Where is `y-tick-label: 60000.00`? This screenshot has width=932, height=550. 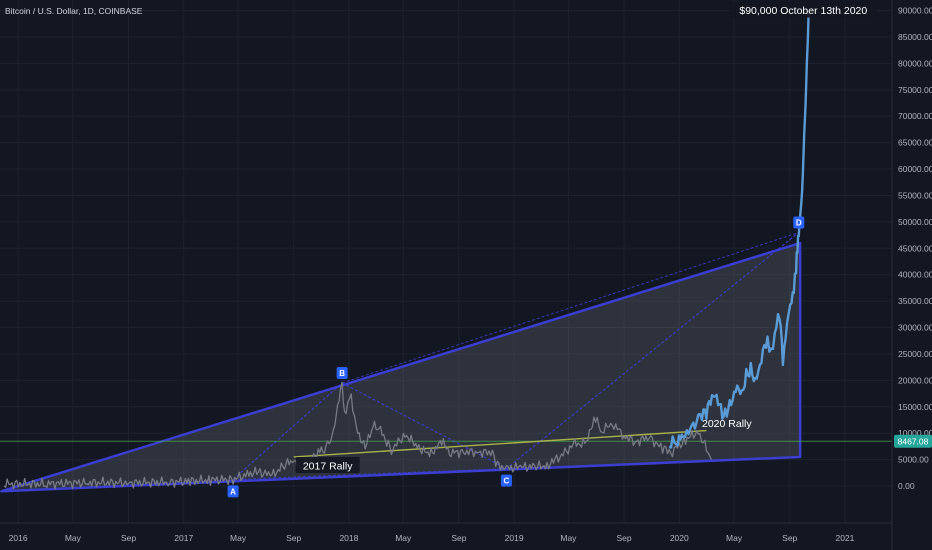
y-tick-label: 60000.00 is located at coordinates (915, 169).